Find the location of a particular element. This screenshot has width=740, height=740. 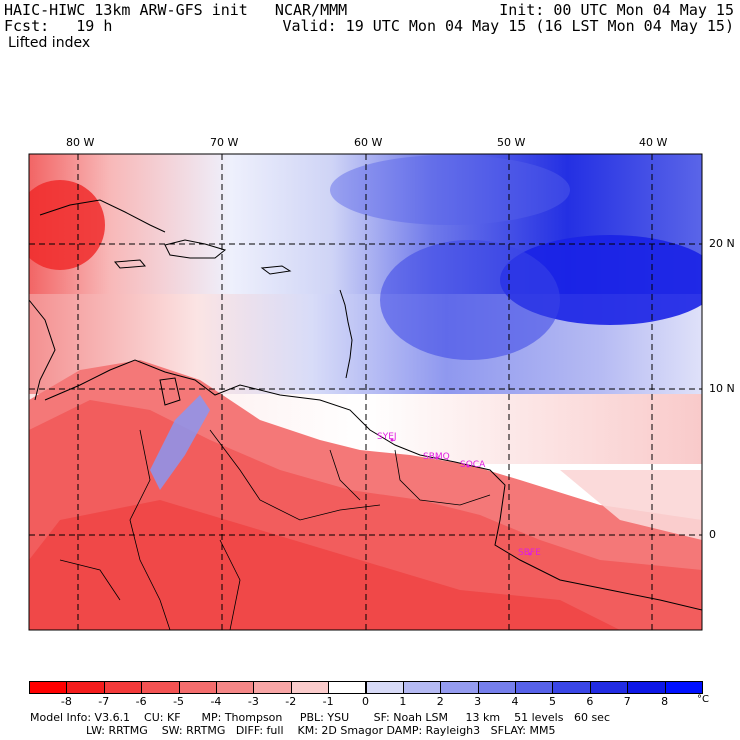

lon-label: 60 W is located at coordinates (368, 142).